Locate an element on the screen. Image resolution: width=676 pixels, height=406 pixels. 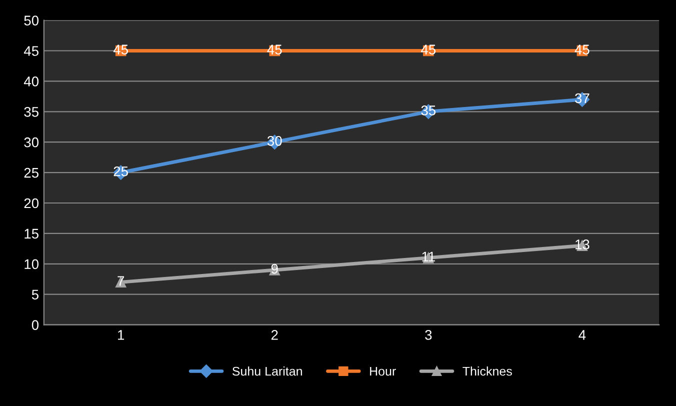
y-tick-label: 25 is located at coordinates (31, 173).